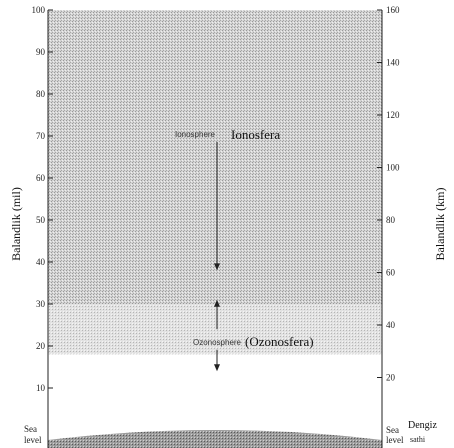 Image resolution: width=454 pixels, height=448 pixels. I want to click on ozonosphere-band, so click(215, 329).